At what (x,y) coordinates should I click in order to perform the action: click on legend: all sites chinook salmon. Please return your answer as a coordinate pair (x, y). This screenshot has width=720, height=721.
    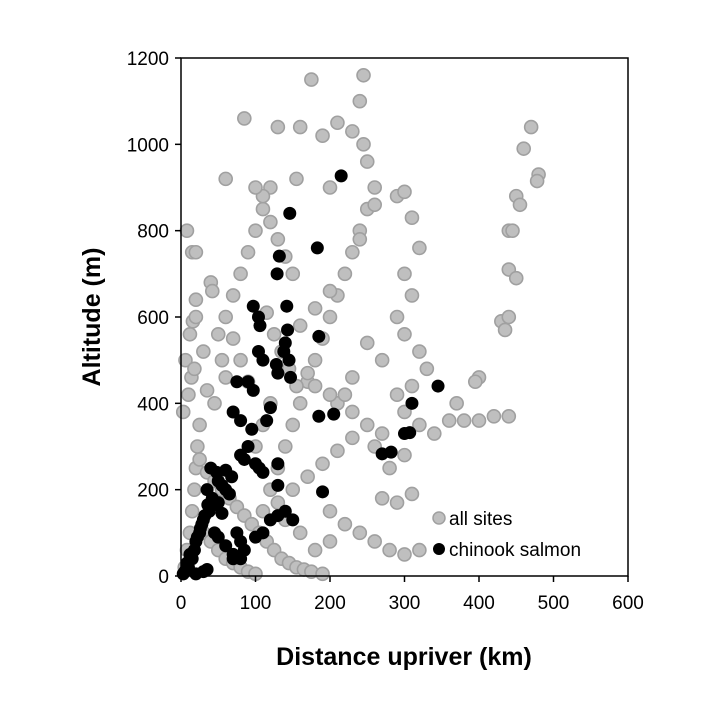
    Looking at the image, I should click on (506, 535).